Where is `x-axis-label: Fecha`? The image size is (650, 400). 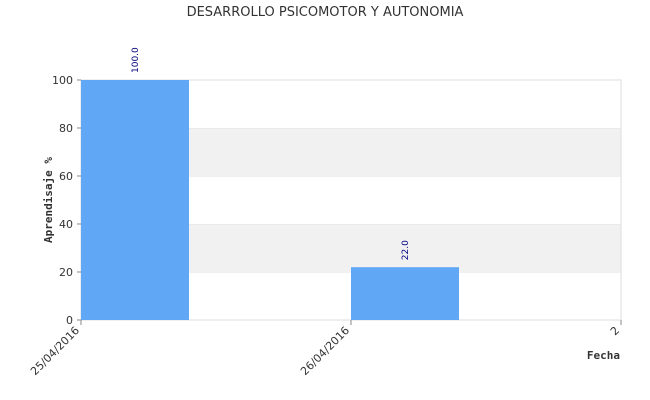 x-axis-label: Fecha is located at coordinates (603, 355).